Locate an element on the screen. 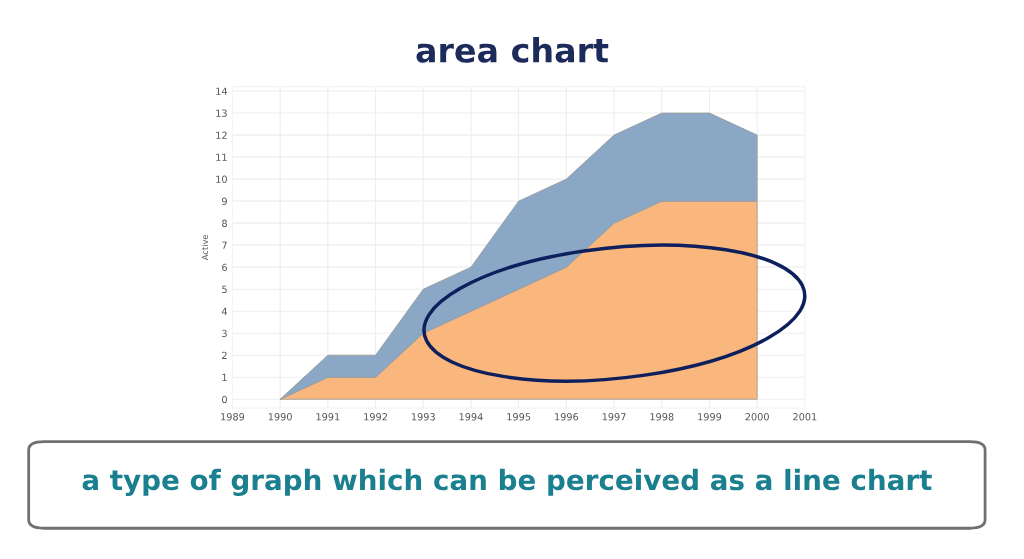 This screenshot has width=1024, height=559. x-tick-label: 2000 is located at coordinates (757, 417).